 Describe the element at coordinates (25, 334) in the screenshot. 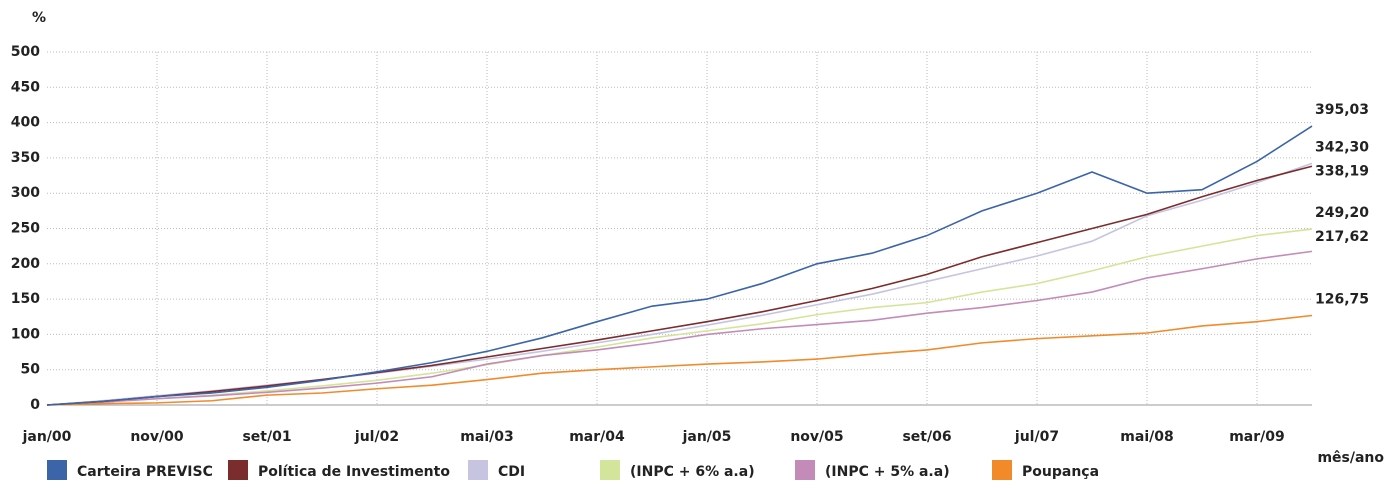

I see `y-tick-label: 100` at that location.